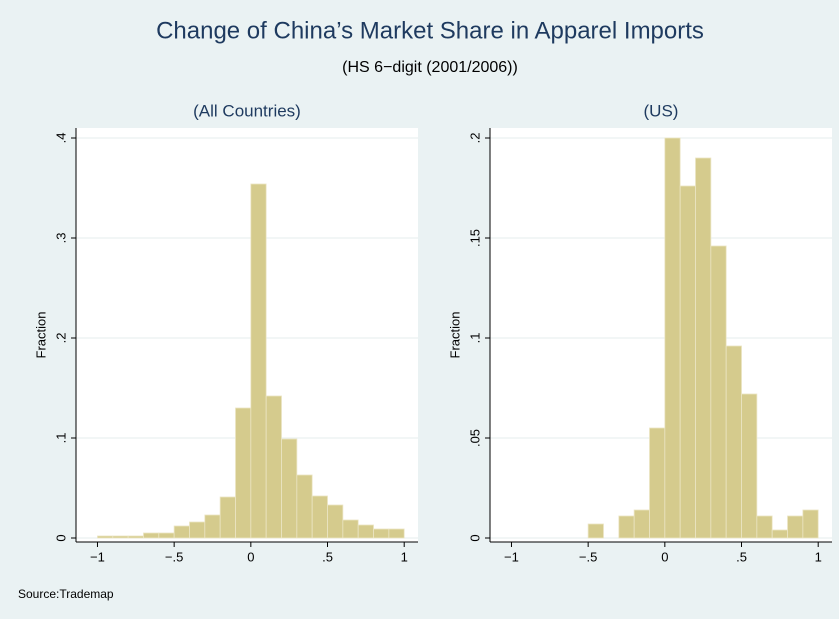  What do you see at coordinates (661, 110) in the screenshot?
I see `subplot-title: (US)` at bounding box center [661, 110].